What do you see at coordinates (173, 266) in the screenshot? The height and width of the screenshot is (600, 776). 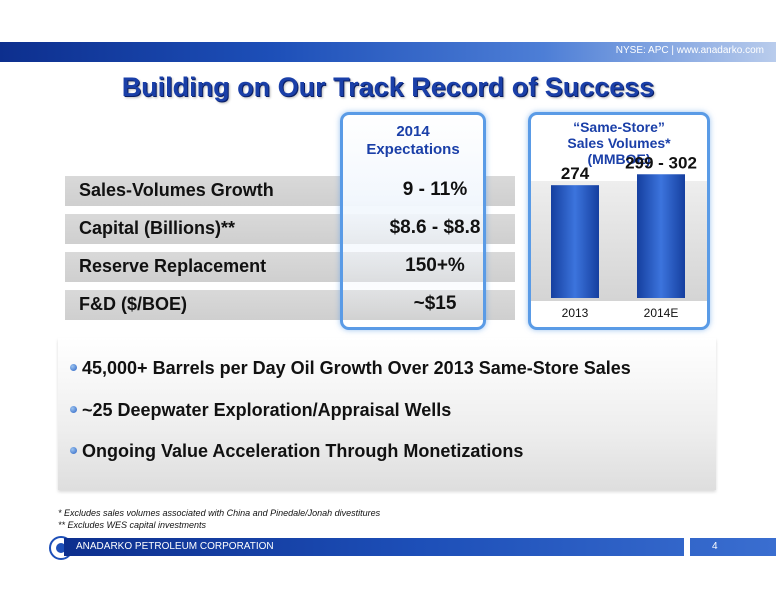 I see `metric-label: Reserve Replacement` at bounding box center [173, 266].